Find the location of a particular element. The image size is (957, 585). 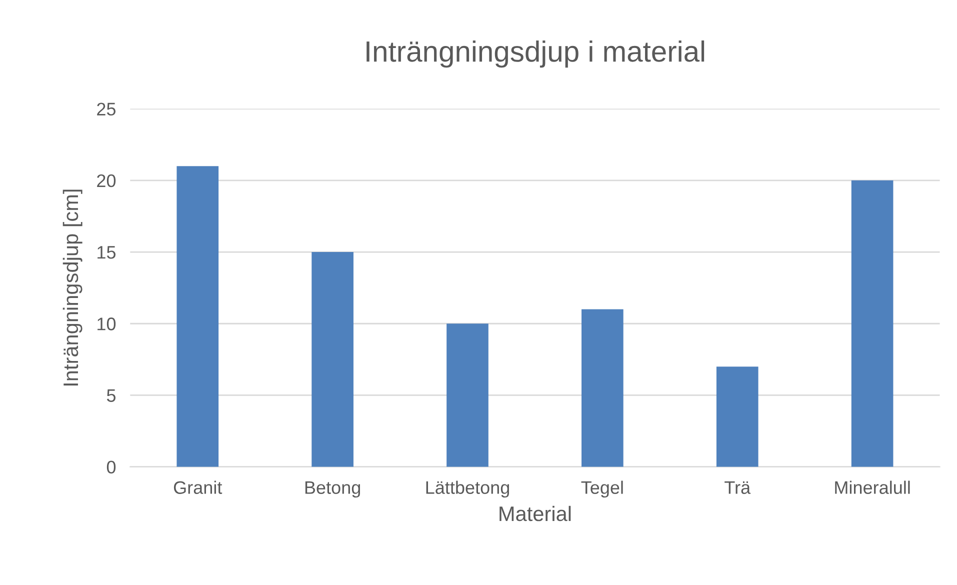

x-tick-label: Mineralull is located at coordinates (872, 487).